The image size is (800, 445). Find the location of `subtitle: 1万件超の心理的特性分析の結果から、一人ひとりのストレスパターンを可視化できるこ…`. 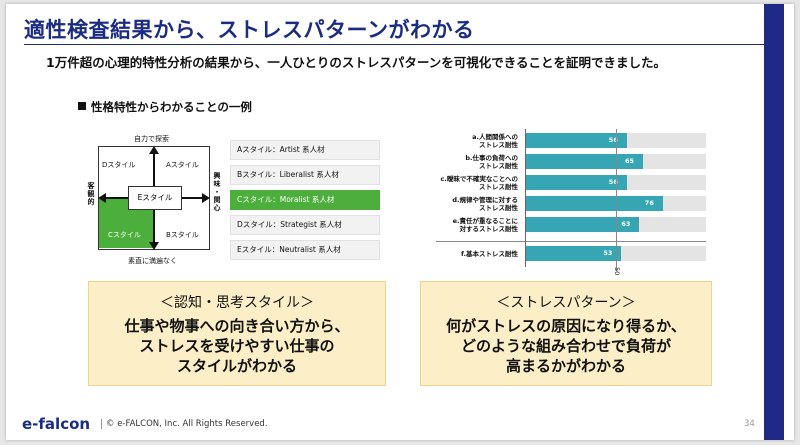

subtitle: 1万件超の心理的特性分析の結果から、一人ひとりのストレスパターンを可視化できるこ… is located at coordinates (356, 62).